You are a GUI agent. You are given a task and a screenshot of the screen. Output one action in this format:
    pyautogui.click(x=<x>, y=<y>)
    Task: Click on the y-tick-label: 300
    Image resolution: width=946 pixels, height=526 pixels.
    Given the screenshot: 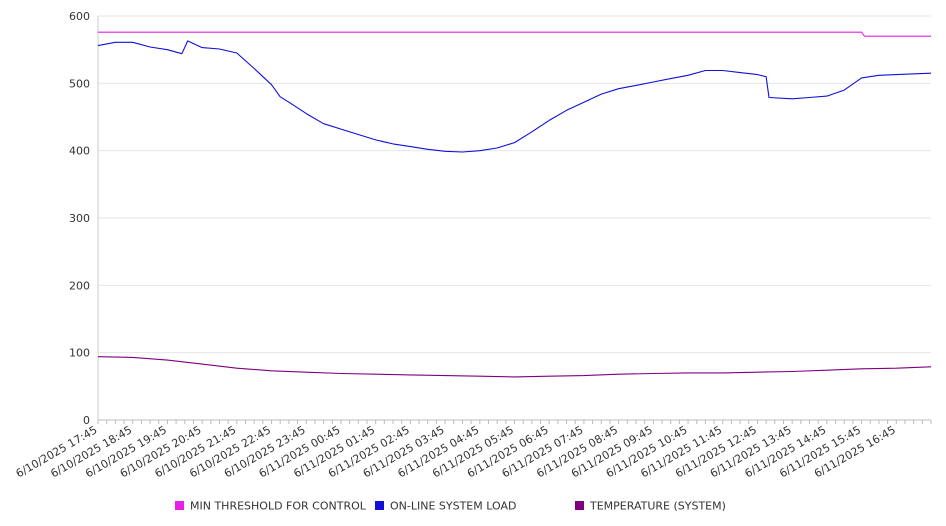 What is the action you would take?
    pyautogui.click(x=79, y=218)
    